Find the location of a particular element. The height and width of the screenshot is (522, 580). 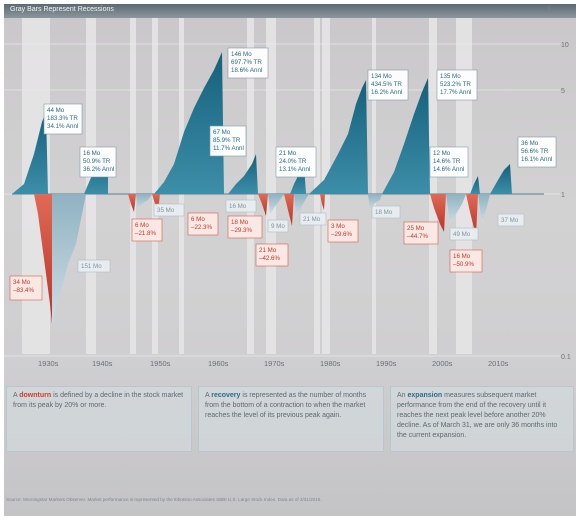

expansion-label-text: 24.0% TR is located at coordinates (293, 161).